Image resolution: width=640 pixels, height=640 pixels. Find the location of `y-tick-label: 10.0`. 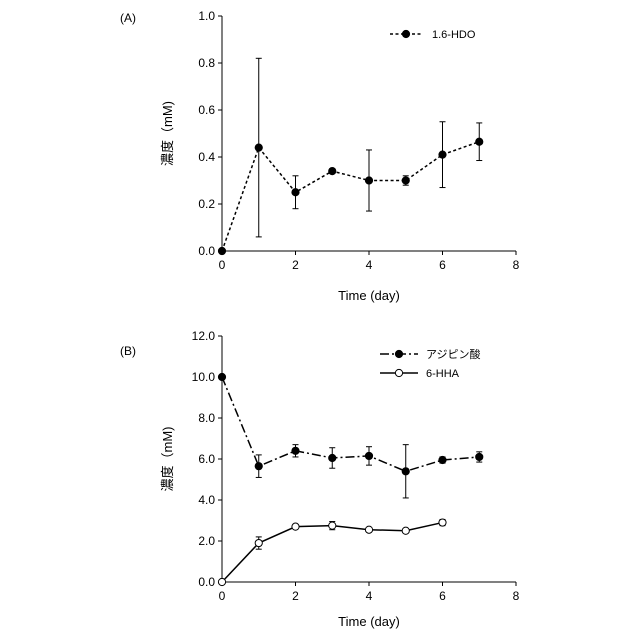

y-tick-label: 10.0 is located at coordinates (204, 377).